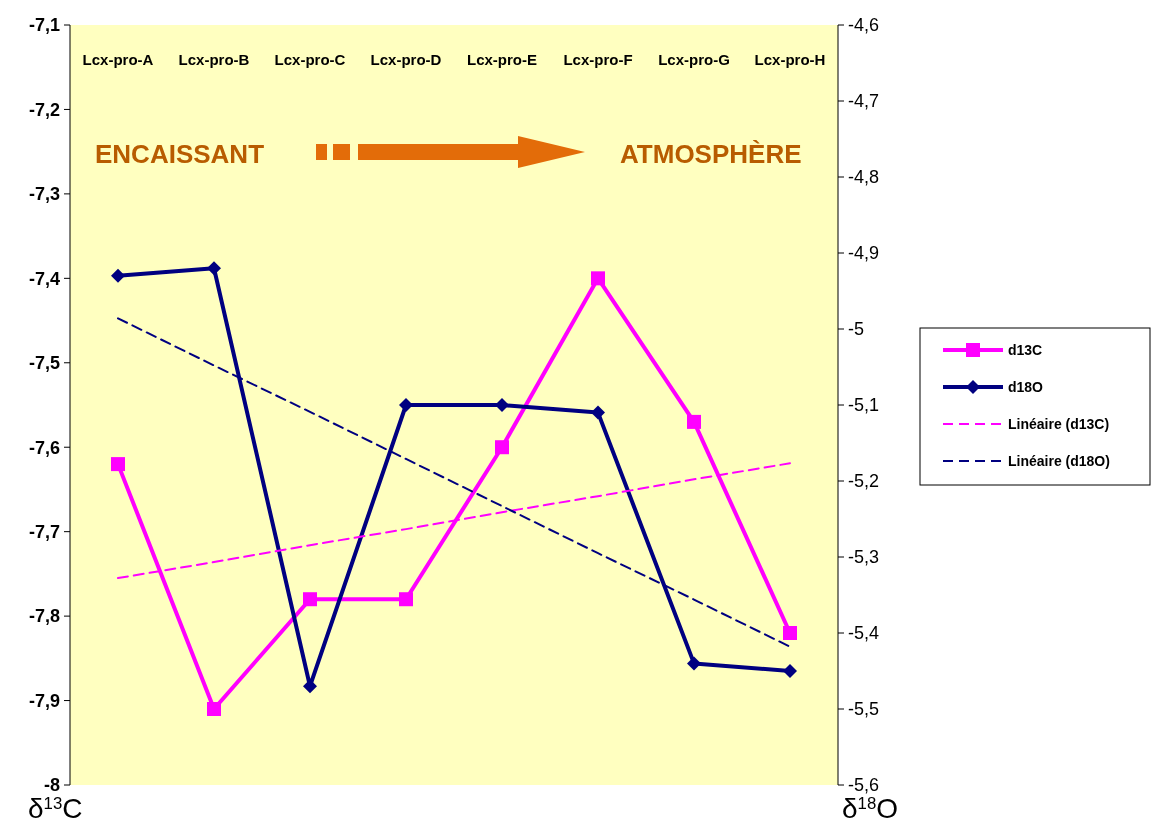  Describe the element at coordinates (44, 700) in the screenshot. I see `y-tick-label: -7,9` at that location.